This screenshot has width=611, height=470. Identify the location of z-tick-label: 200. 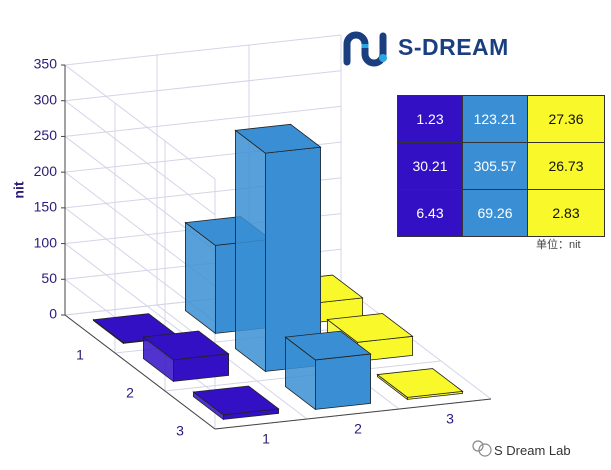
(46, 171).